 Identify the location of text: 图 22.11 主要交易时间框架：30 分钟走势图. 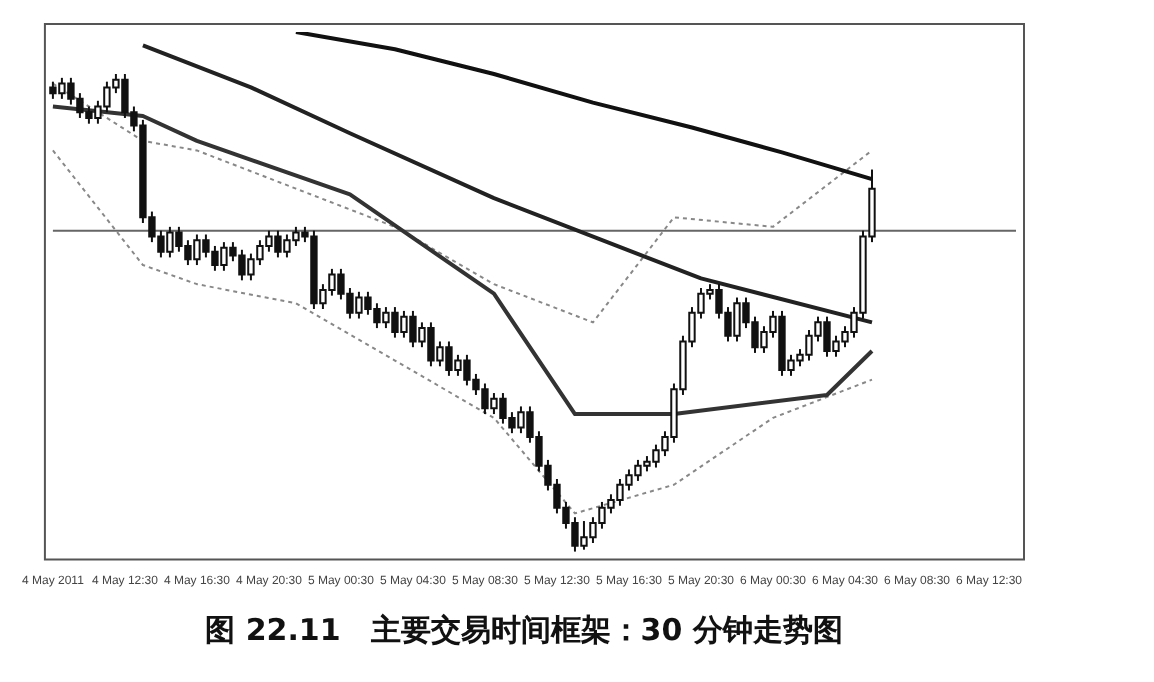
(524, 629).